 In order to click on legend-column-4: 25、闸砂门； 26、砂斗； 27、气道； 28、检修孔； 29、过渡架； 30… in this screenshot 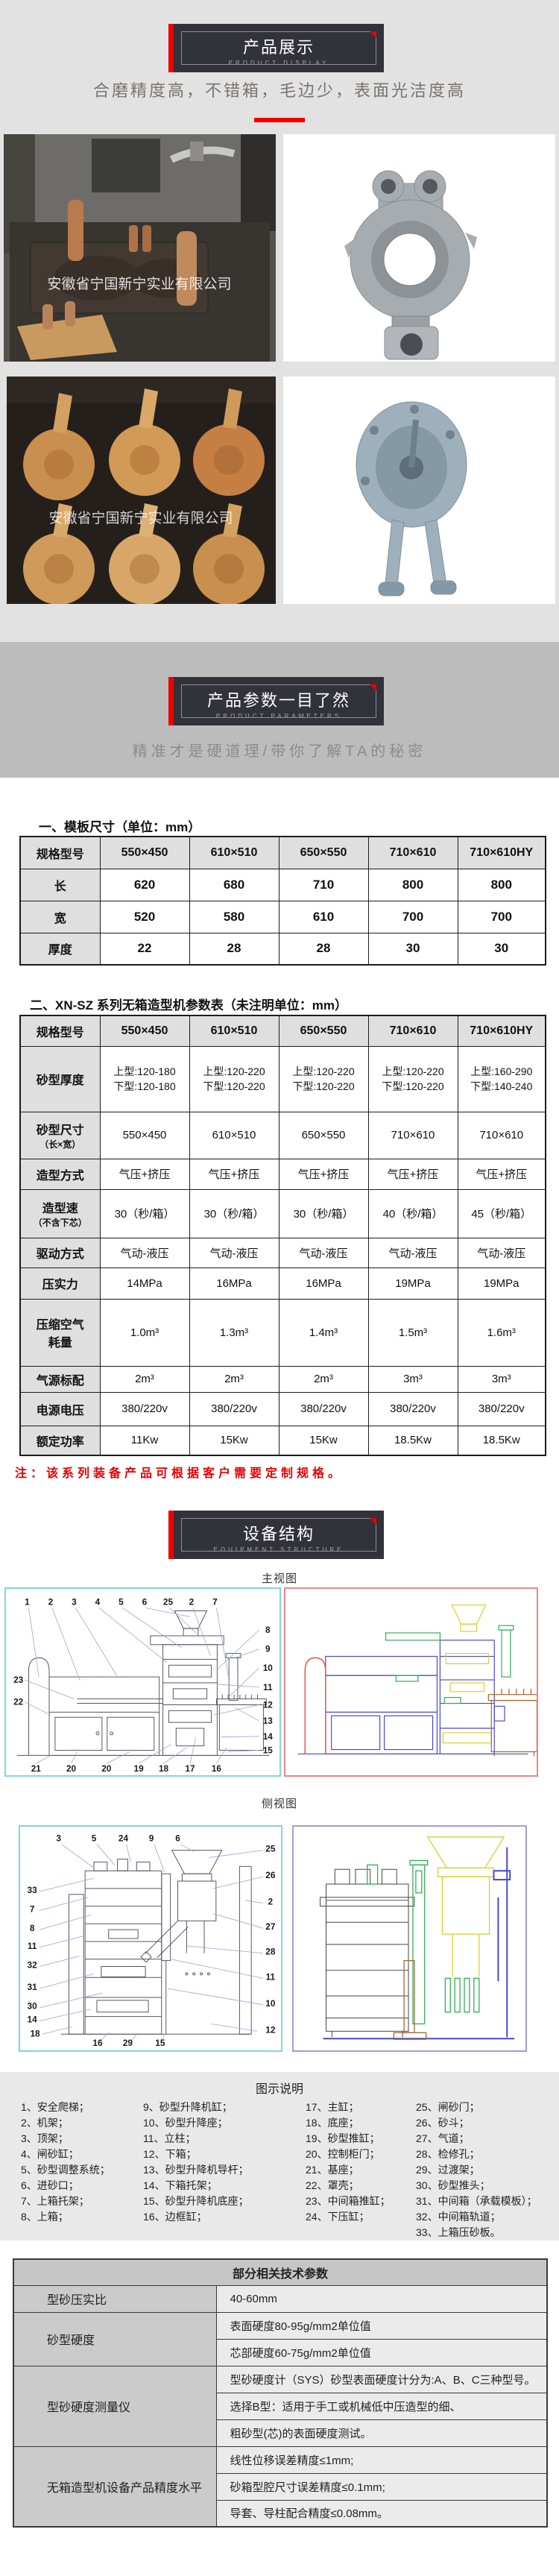, I will do `click(476, 2170)`.